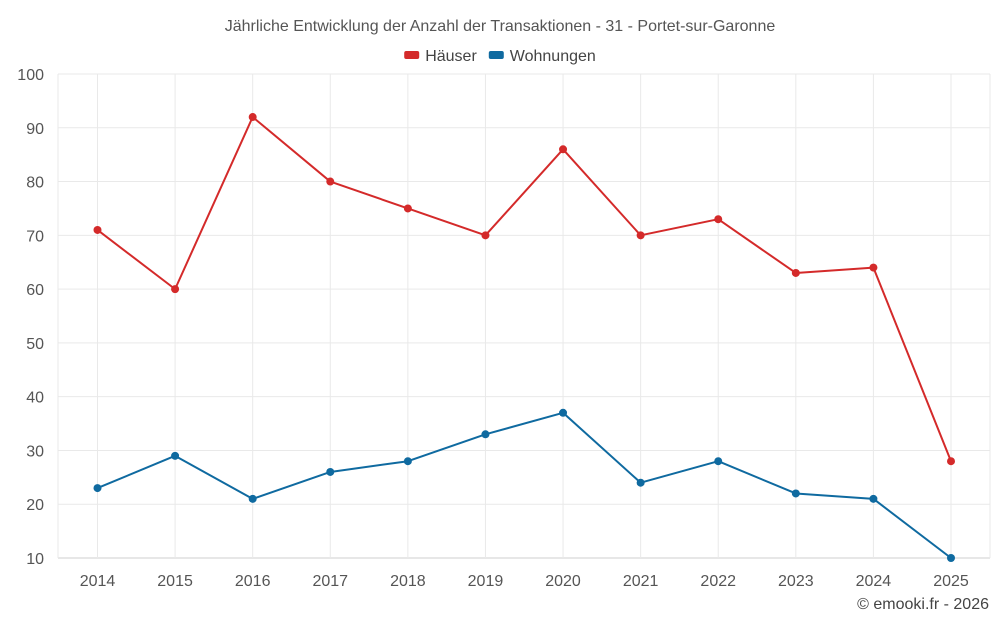 The height and width of the screenshot is (625, 1000). Describe the element at coordinates (485, 434) in the screenshot. I see `data-point-wohnungen-2019` at that location.